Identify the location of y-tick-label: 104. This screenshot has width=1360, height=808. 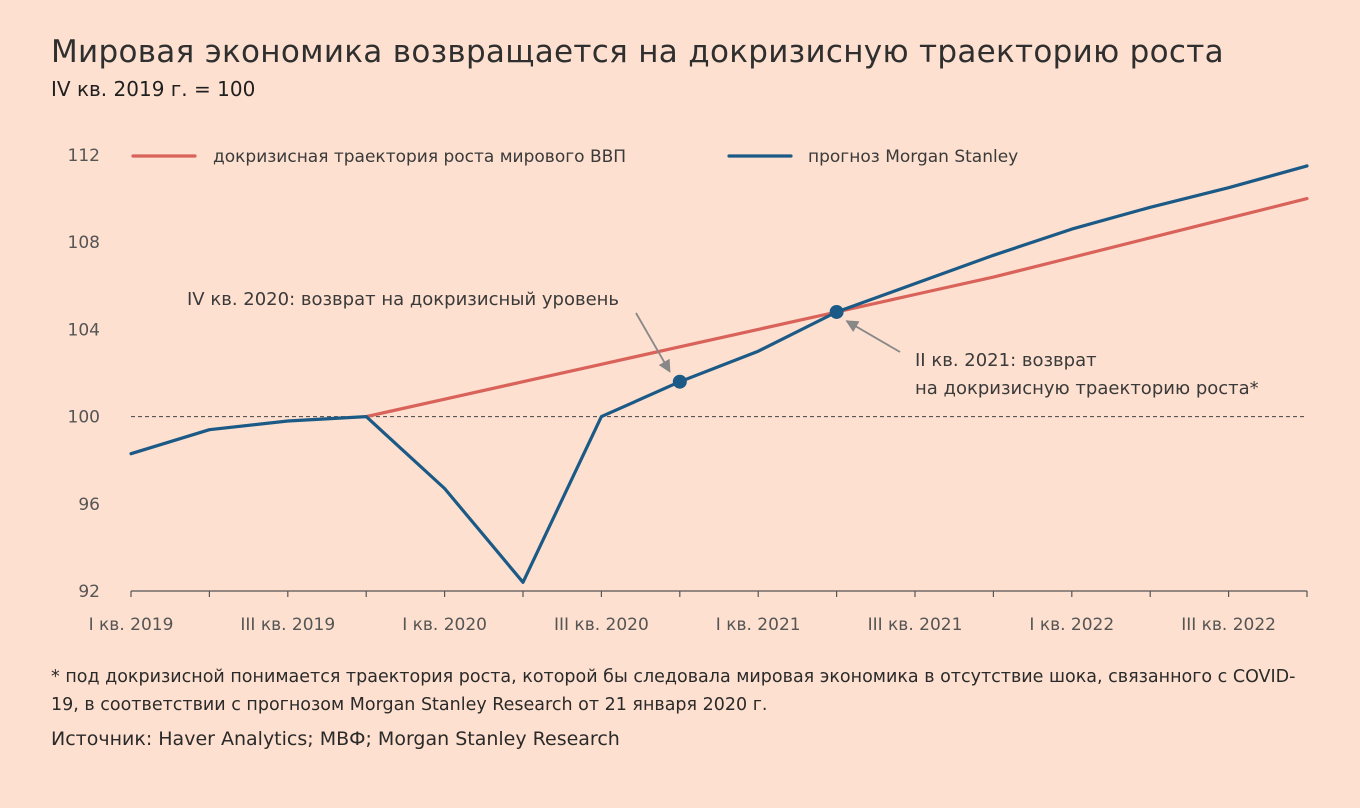
(84, 330).